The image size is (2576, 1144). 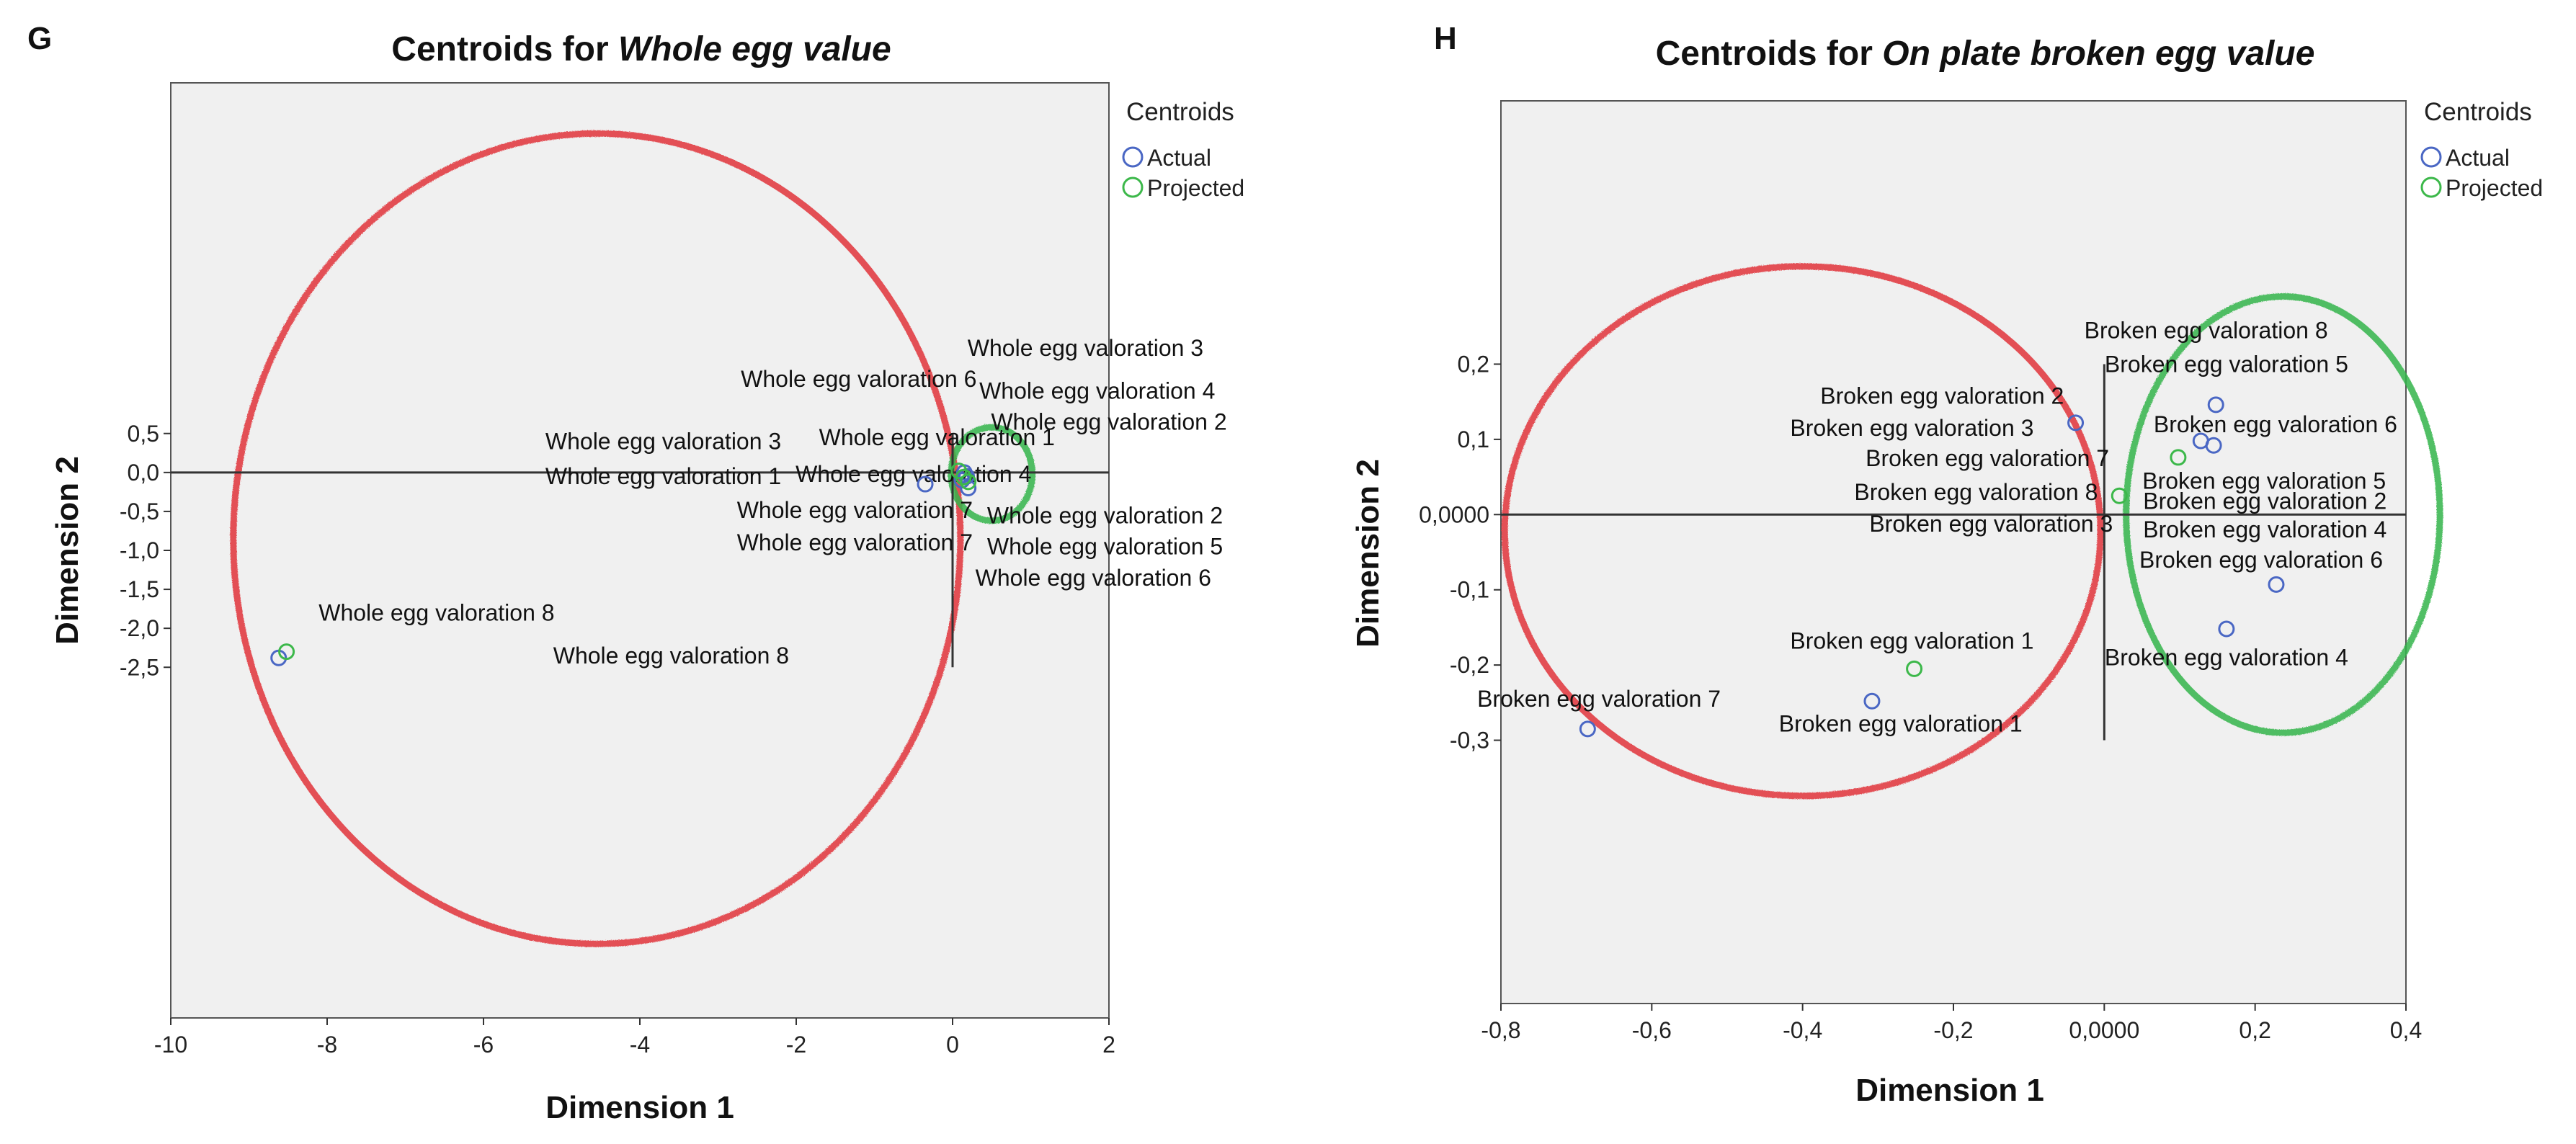 What do you see at coordinates (139, 512) in the screenshot?
I see `y-tick-label: -0,5` at bounding box center [139, 512].